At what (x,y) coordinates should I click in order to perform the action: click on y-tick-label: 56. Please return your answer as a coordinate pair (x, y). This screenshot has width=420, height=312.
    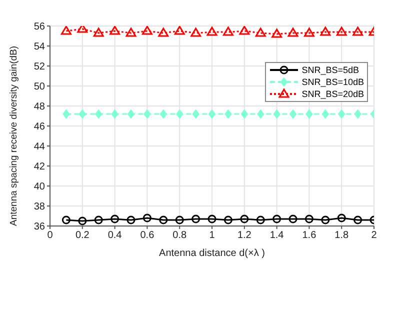
    Looking at the image, I should click on (40, 27).